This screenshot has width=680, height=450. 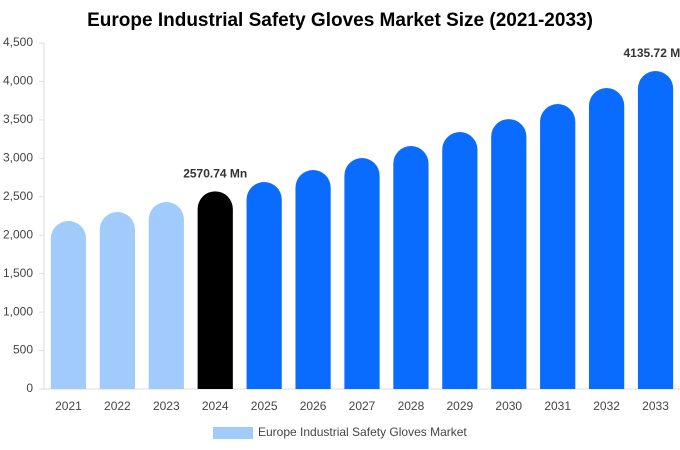 I want to click on y-tick-label: 1,500, so click(x=18, y=273).